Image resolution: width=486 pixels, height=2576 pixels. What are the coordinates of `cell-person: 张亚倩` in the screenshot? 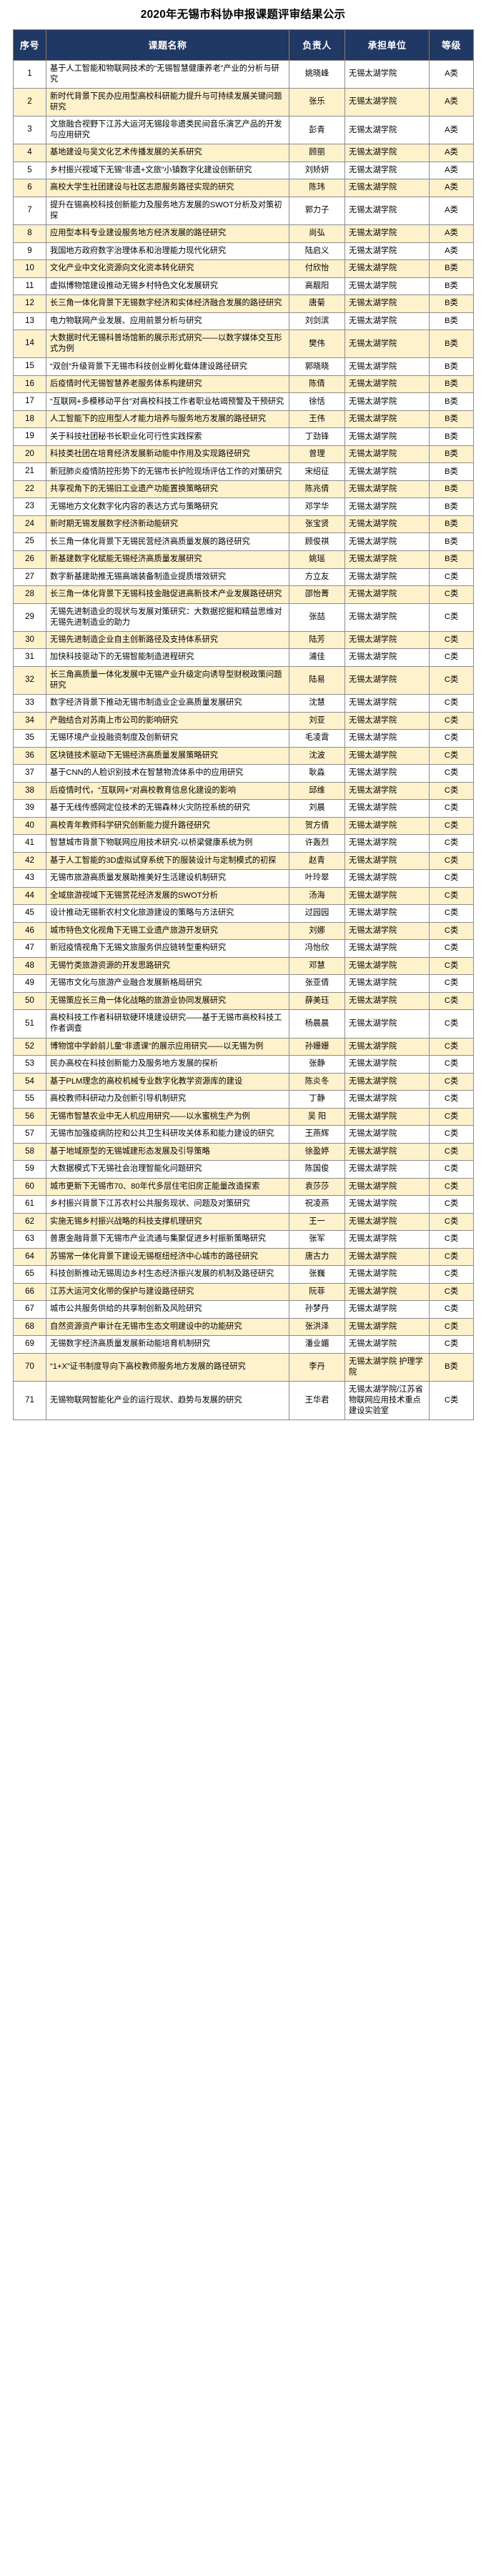 It's located at (317, 984).